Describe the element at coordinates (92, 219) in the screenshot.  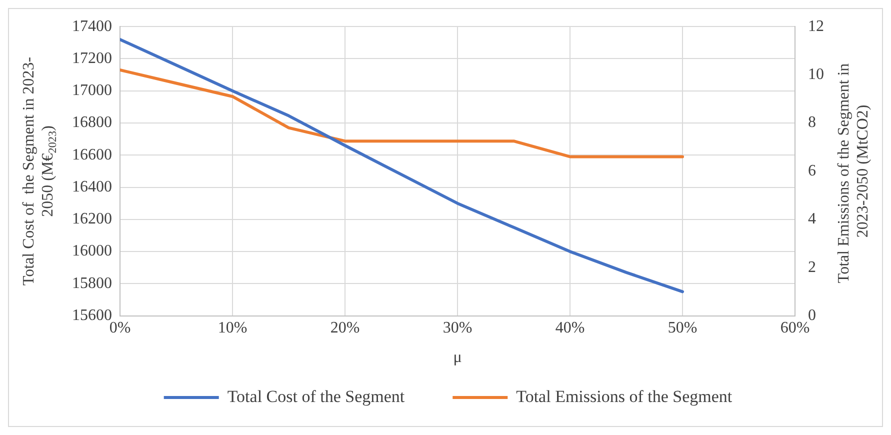
I see `y-tick-label: 16200` at that location.